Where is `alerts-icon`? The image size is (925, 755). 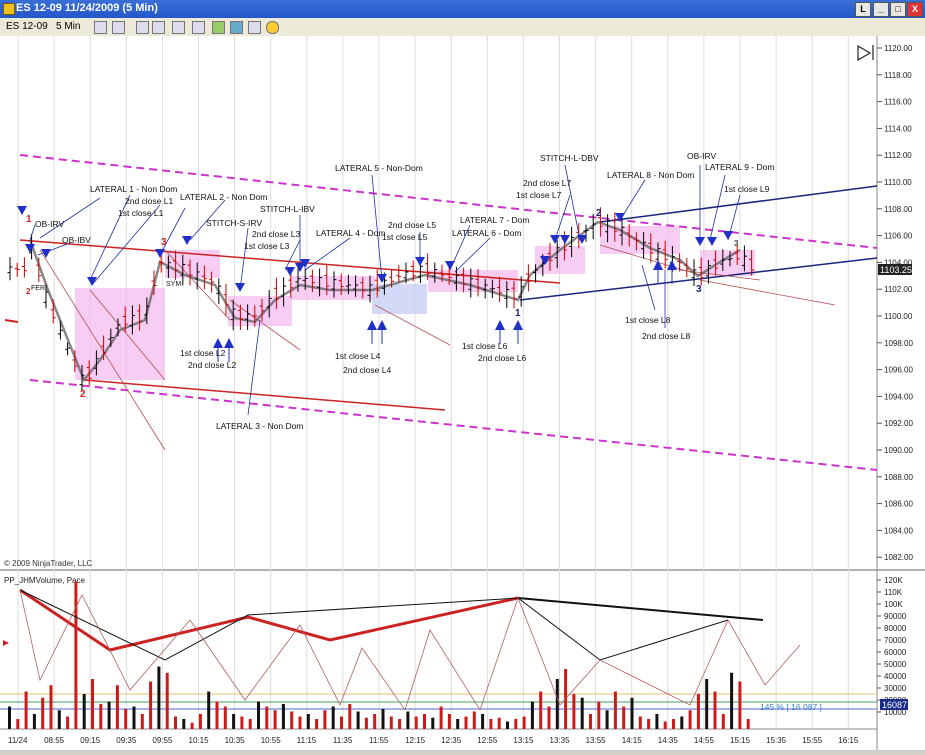 alerts-icon is located at coordinates (272, 27).